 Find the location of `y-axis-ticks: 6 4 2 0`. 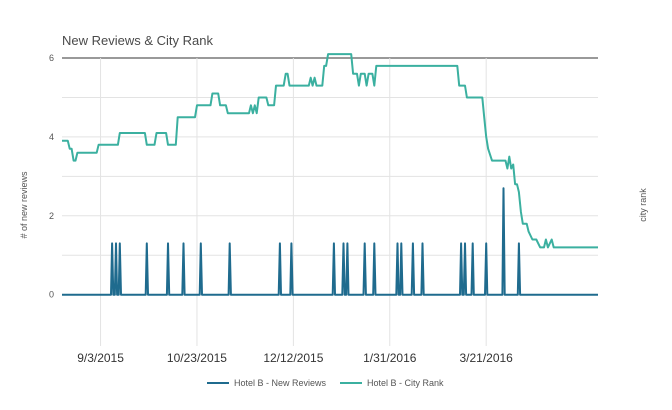

y-axis-ticks: 6 4 2 0 is located at coordinates (51, 176).